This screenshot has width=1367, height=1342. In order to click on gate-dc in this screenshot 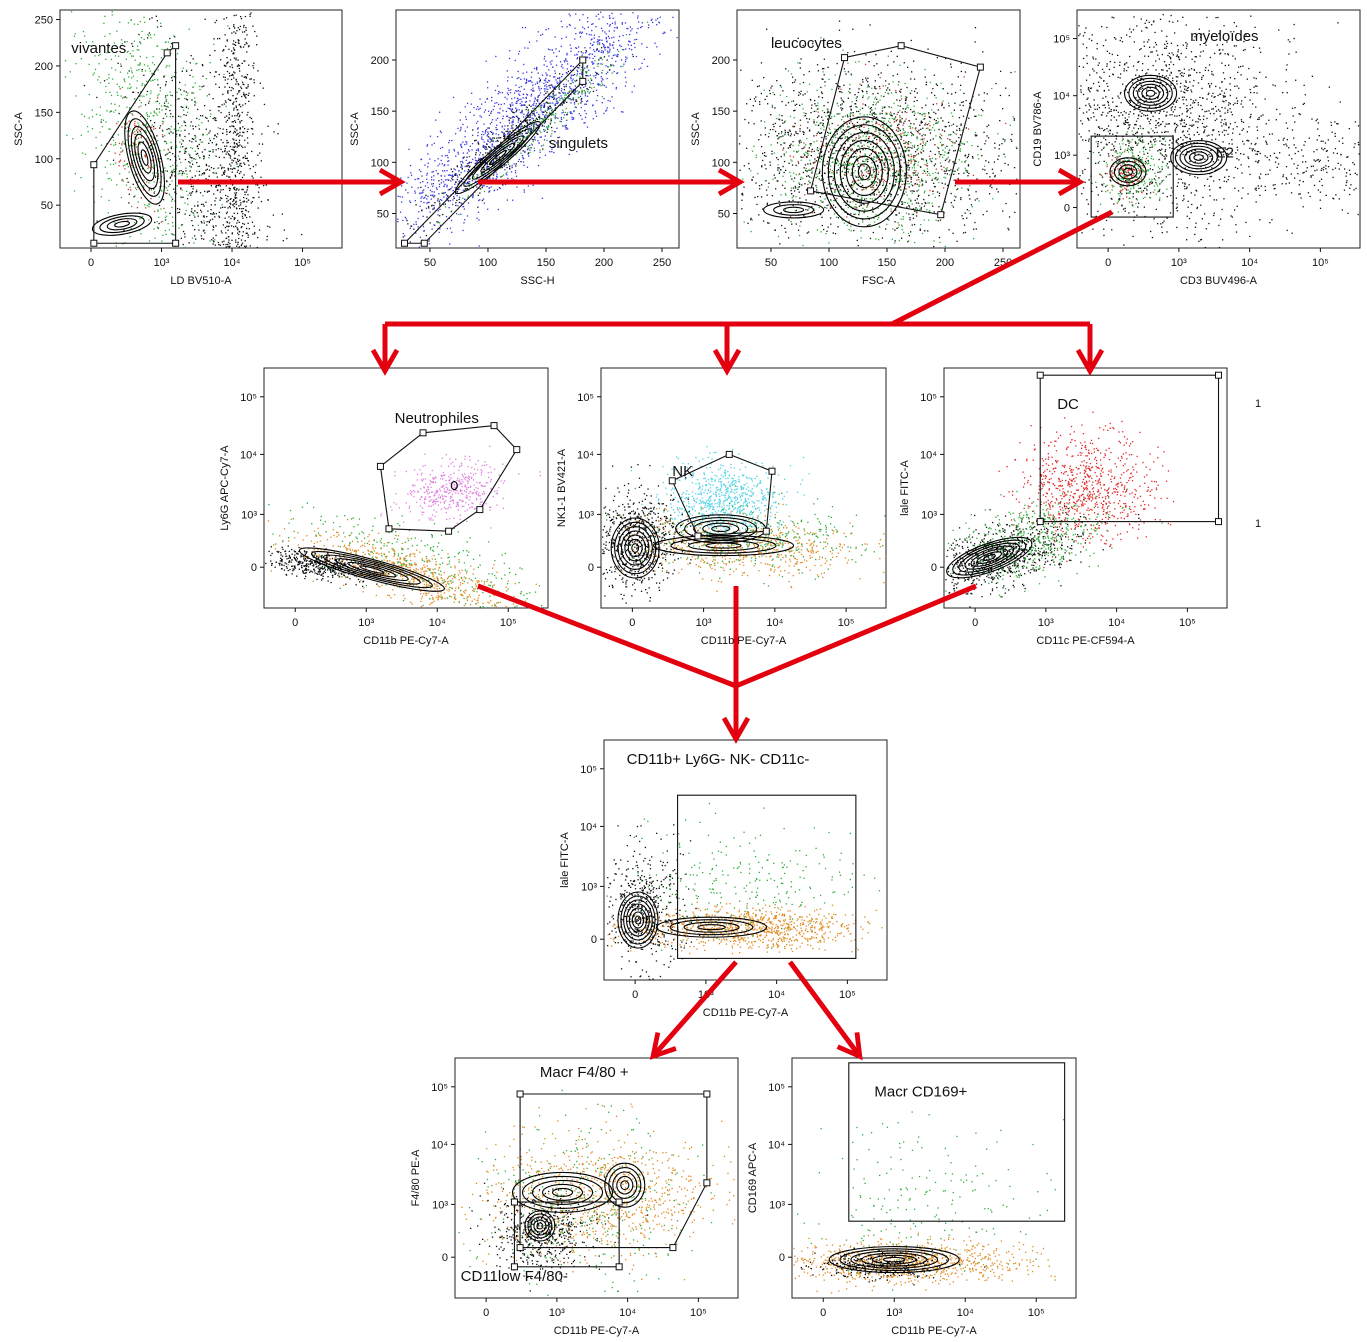, I will do `click(1129, 448)`.